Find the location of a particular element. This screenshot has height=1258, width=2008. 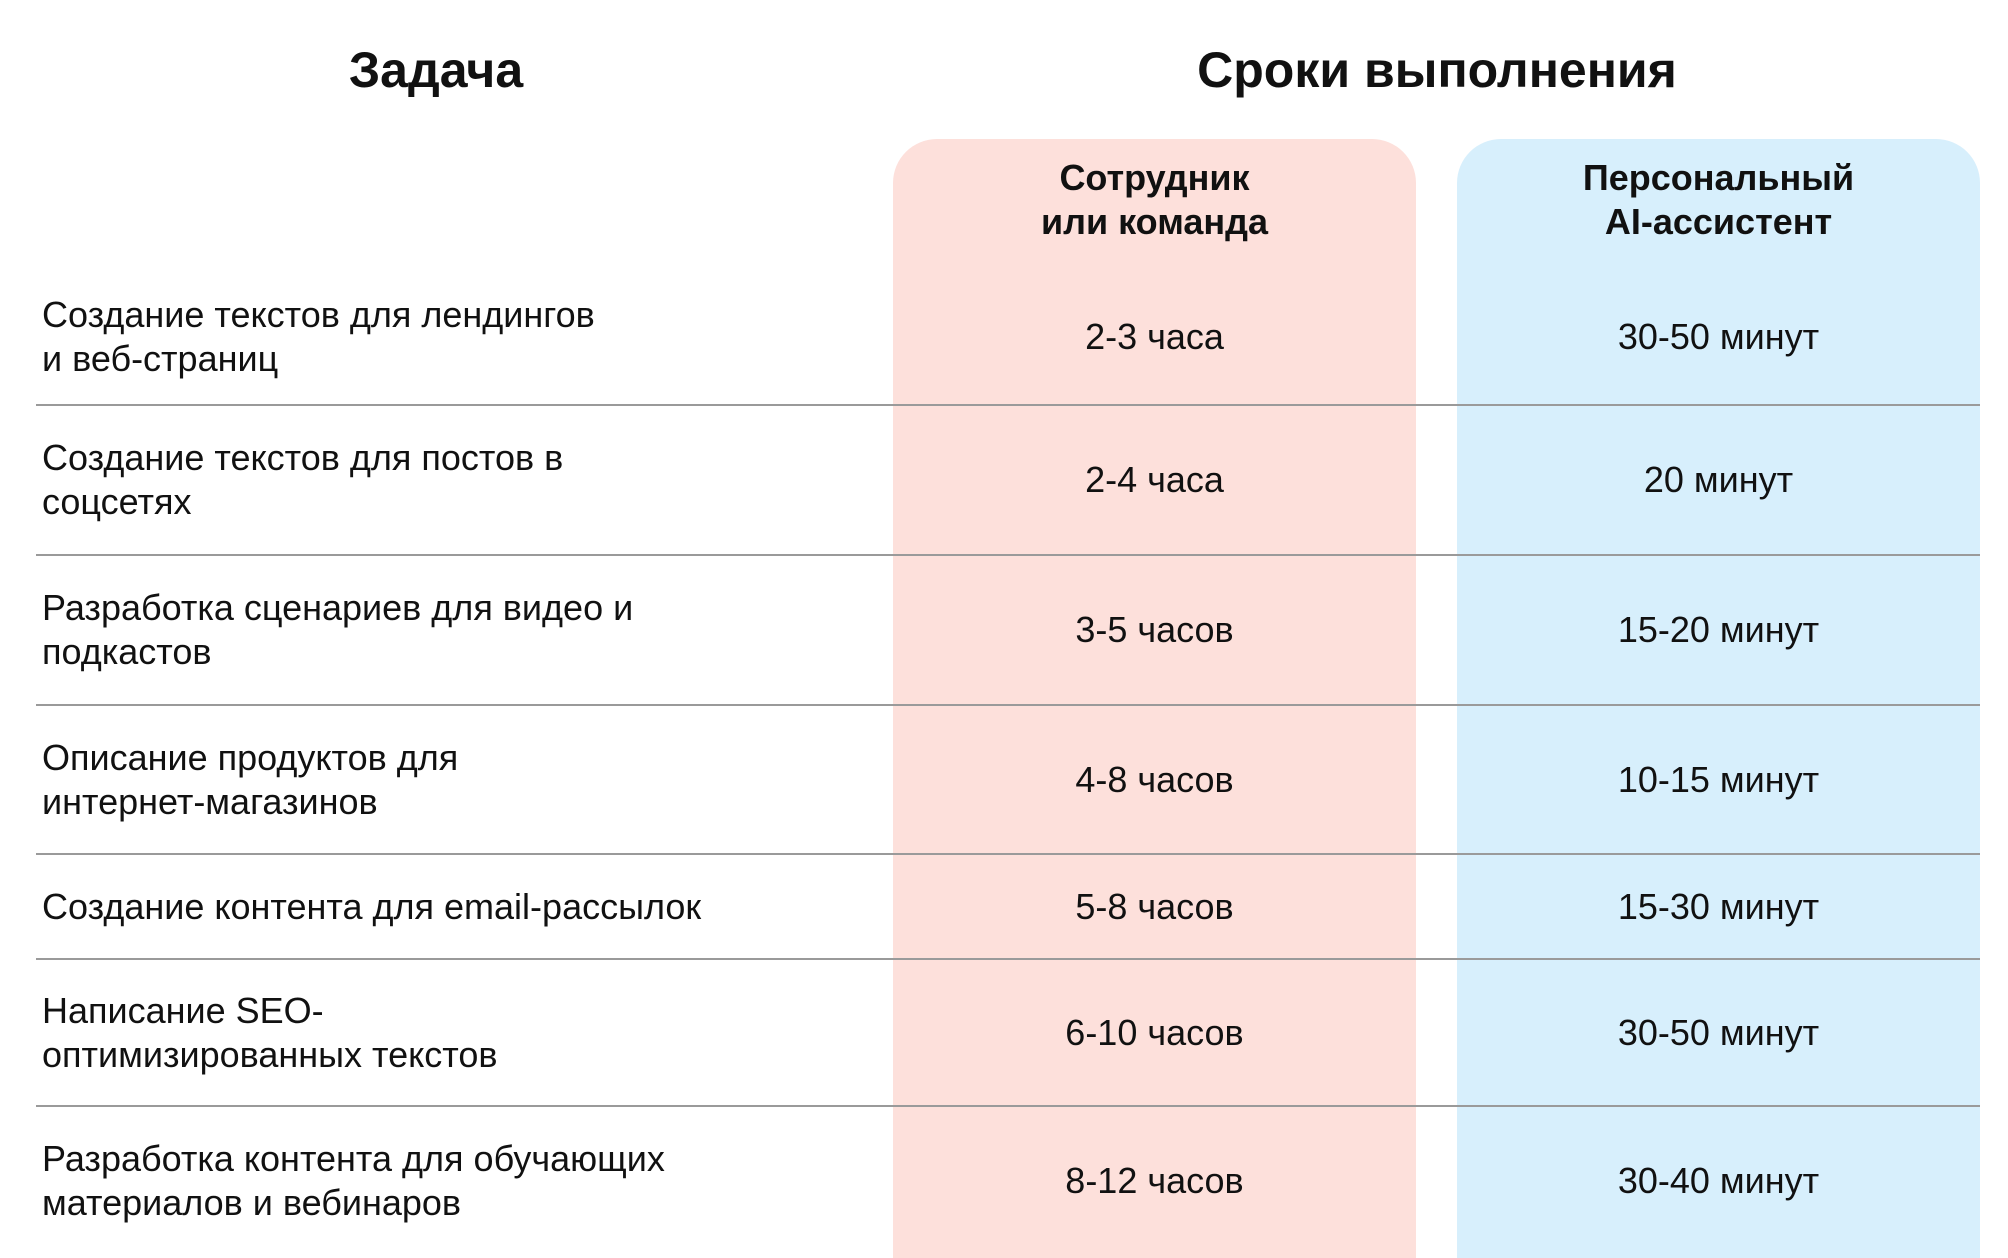

ai-time-cell: 20 минут is located at coordinates (1718, 479).